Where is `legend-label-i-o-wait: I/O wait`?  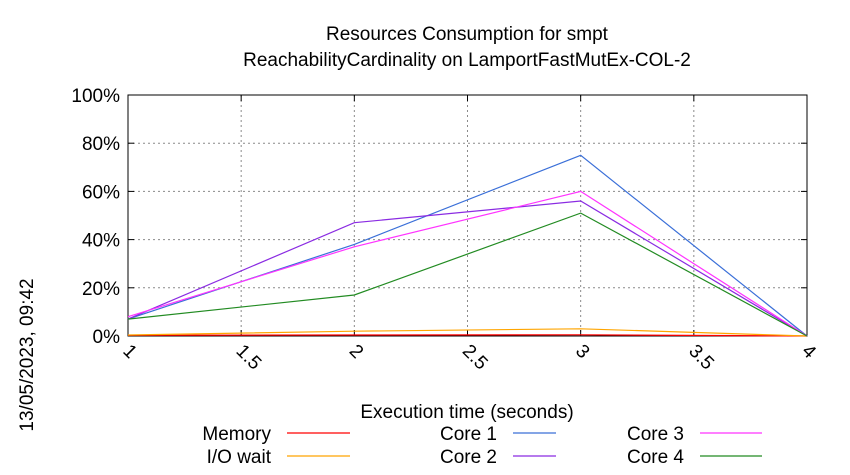
legend-label-i-o-wait: I/O wait is located at coordinates (239, 457).